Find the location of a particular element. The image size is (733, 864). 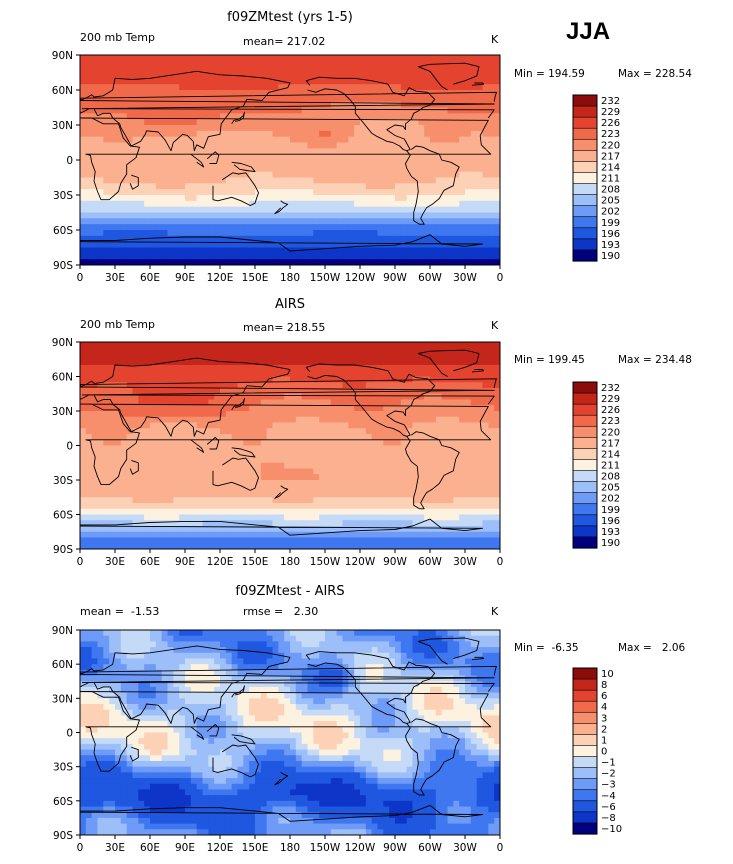

coastline is located at coordinates (448, 76).